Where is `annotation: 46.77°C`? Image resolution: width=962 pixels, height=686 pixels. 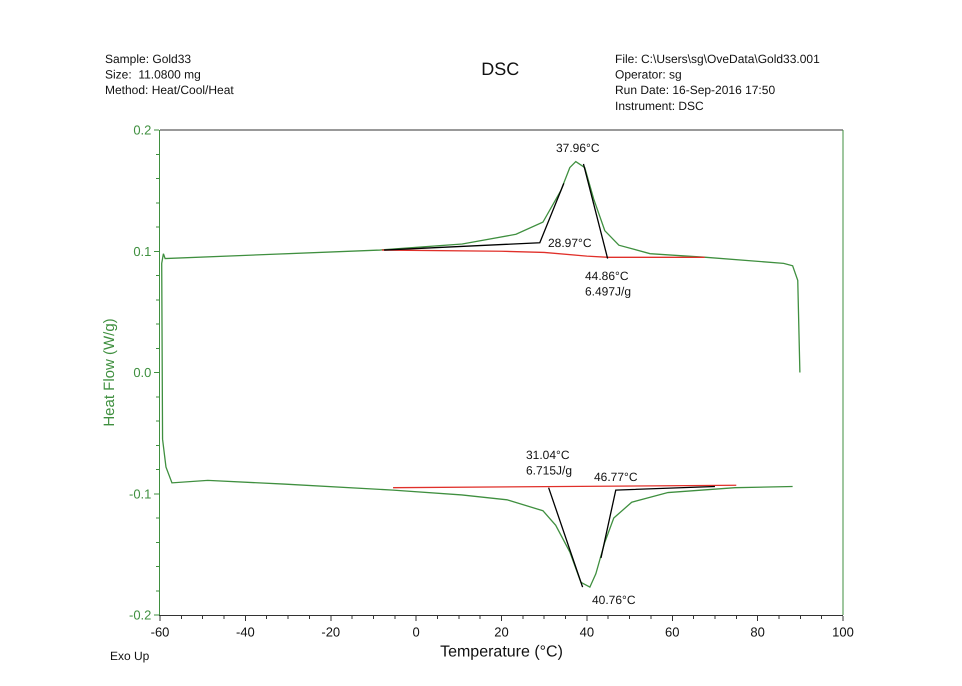 annotation: 46.77°C is located at coordinates (616, 477).